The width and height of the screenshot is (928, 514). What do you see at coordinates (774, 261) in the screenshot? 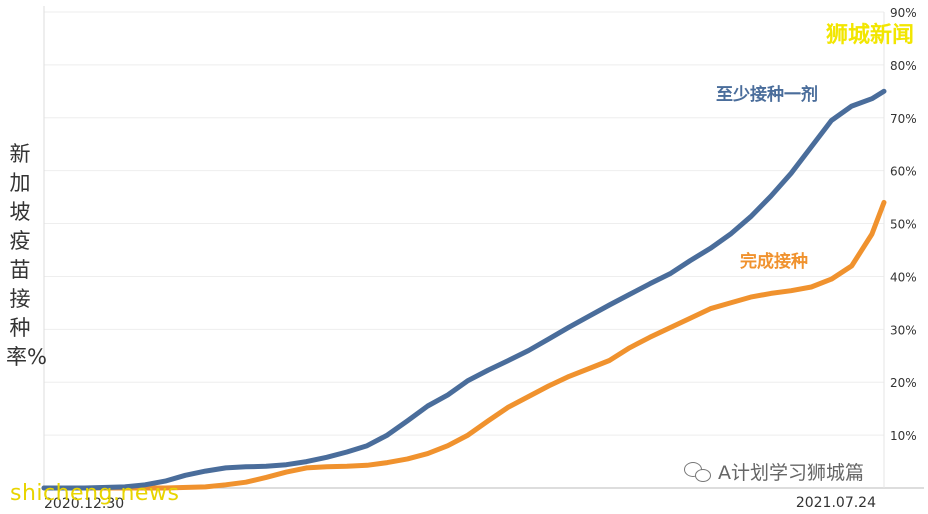
I see `series-label-fully-vaccinated: 完成接种` at bounding box center [774, 261].